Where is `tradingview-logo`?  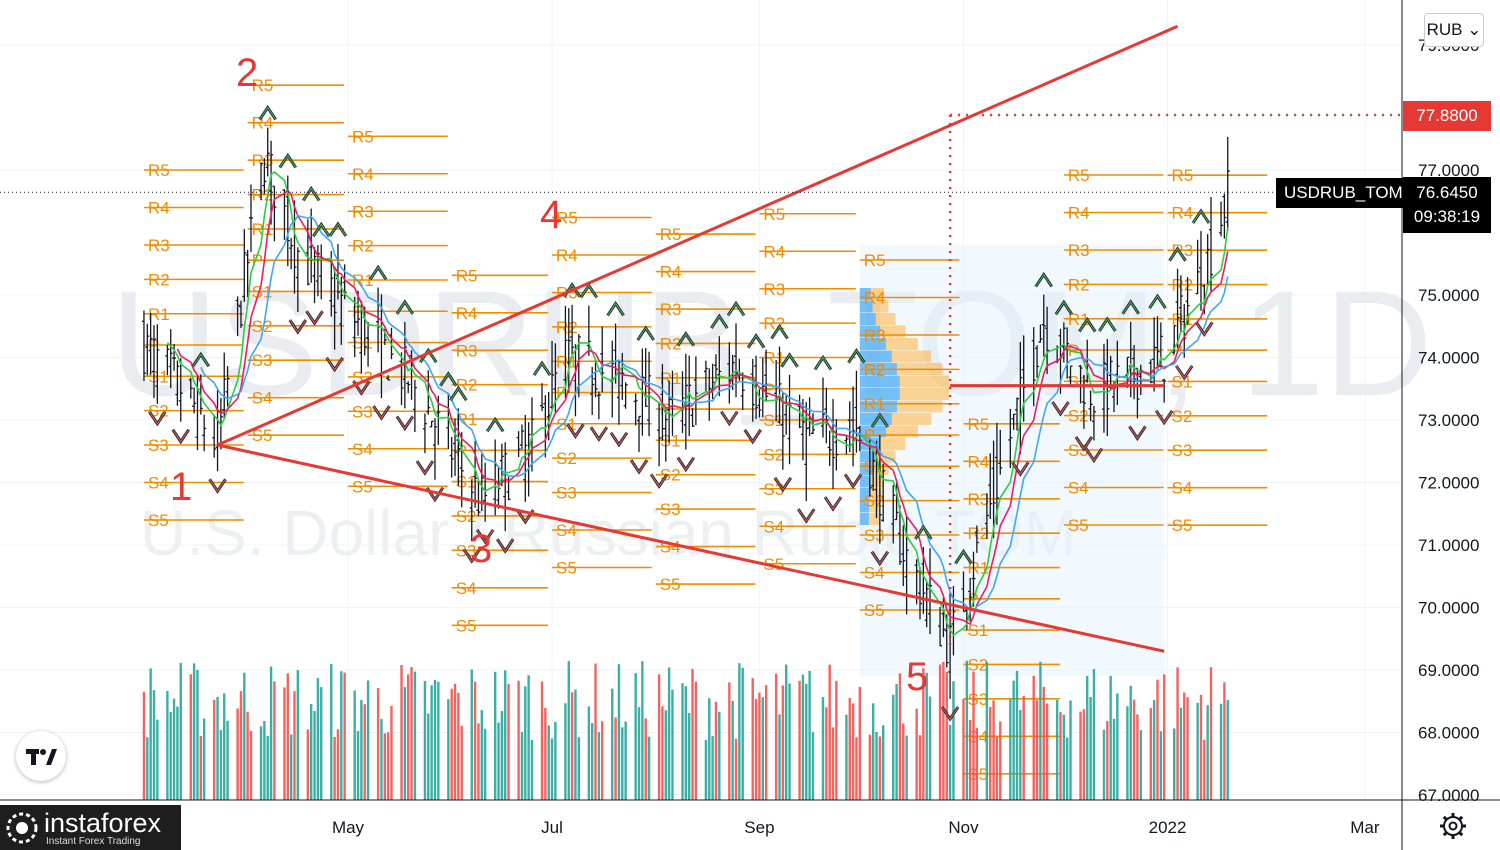 tradingview-logo is located at coordinates (41, 756).